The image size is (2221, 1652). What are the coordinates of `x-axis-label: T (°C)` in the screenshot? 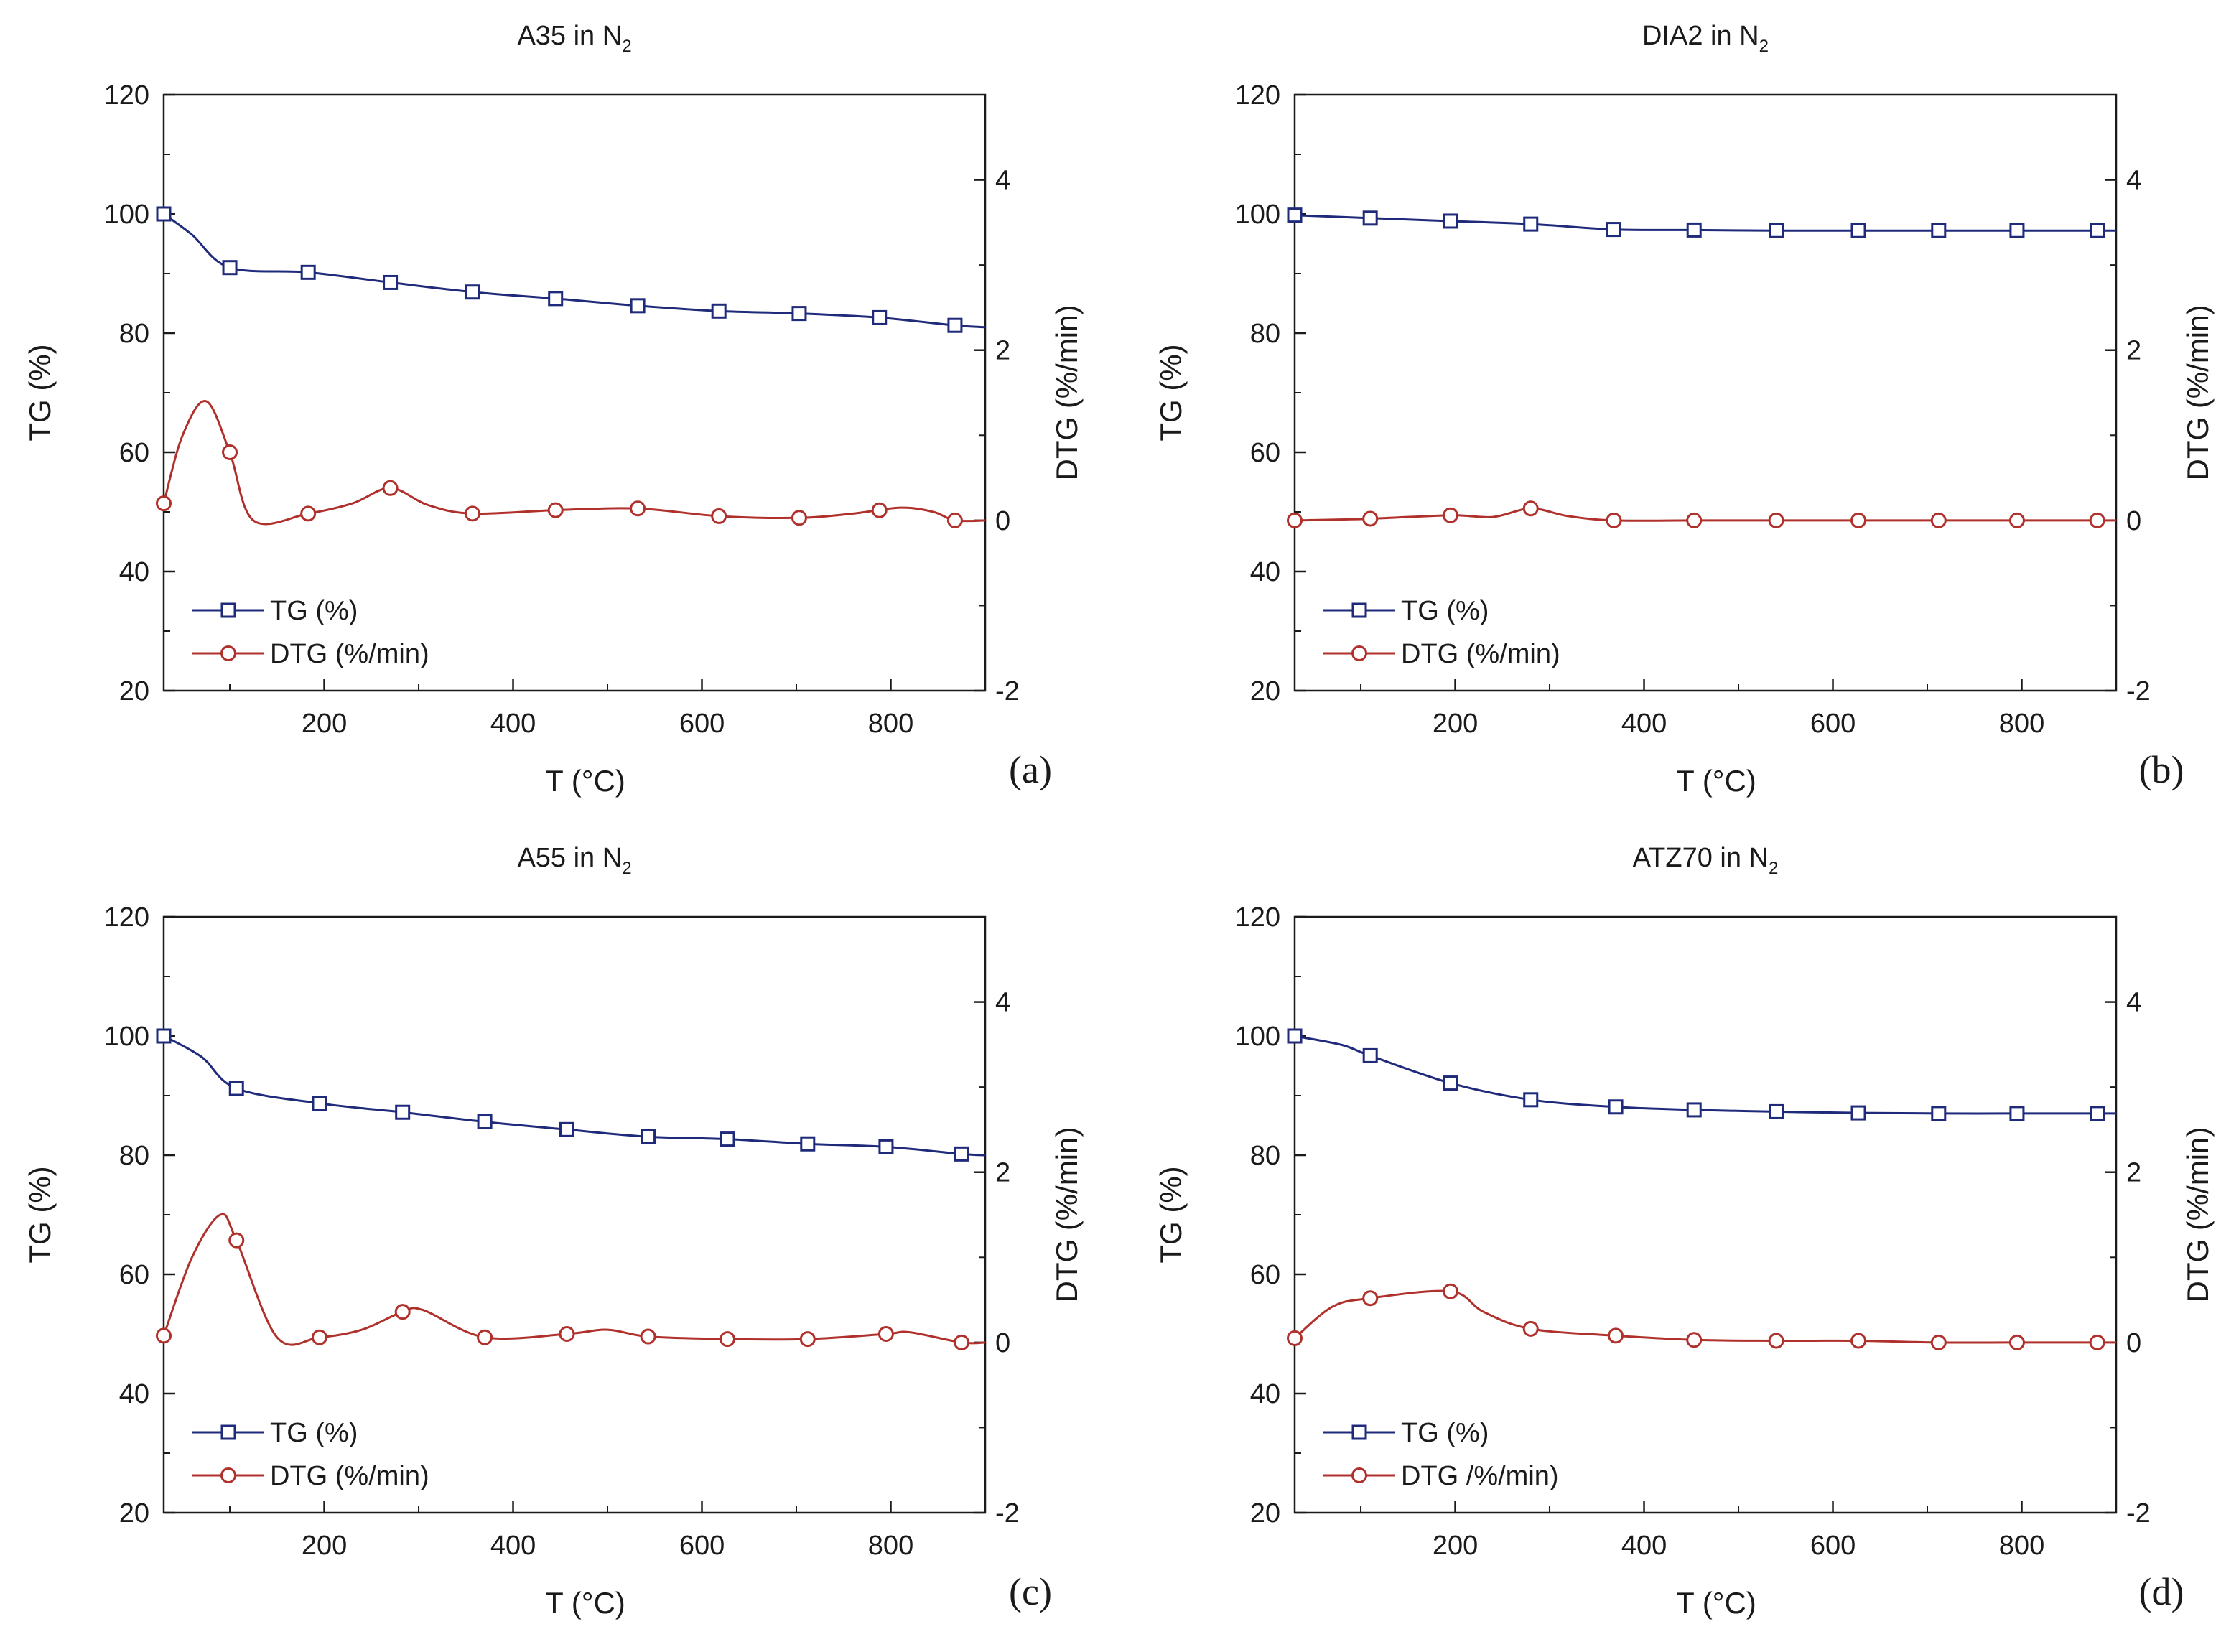 It's located at (1716, 781).